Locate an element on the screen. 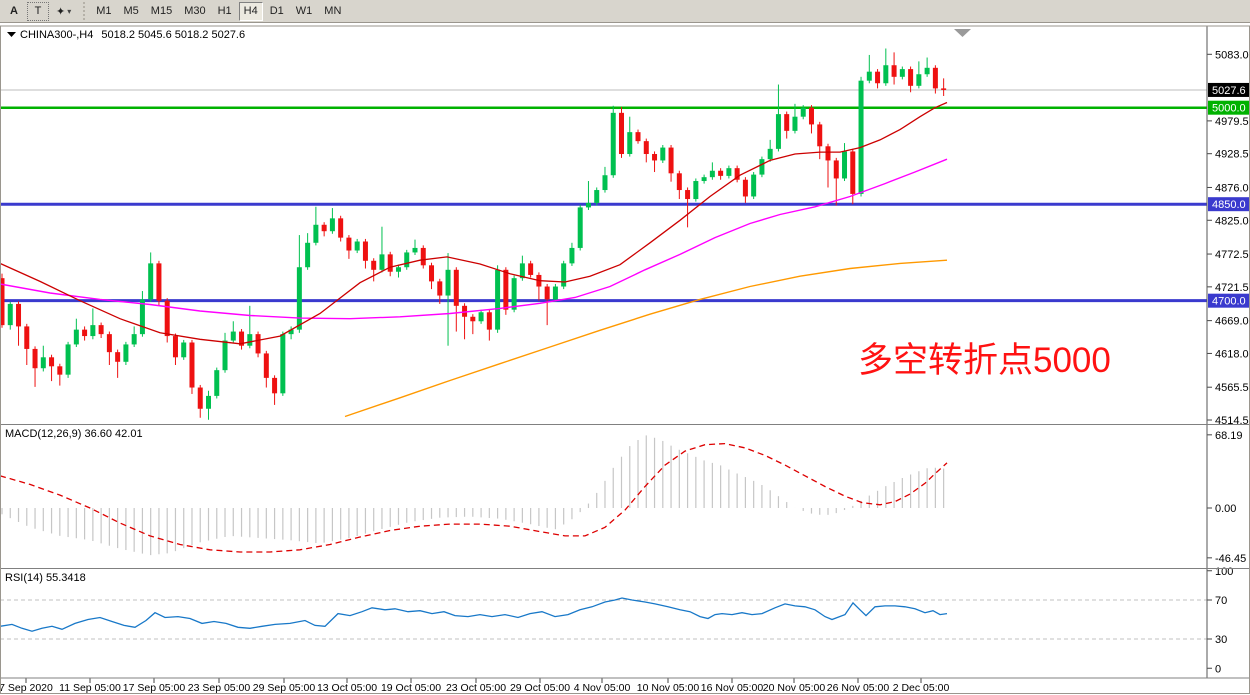  time-tick-label: 19 Oct 05:00 is located at coordinates (411, 688).